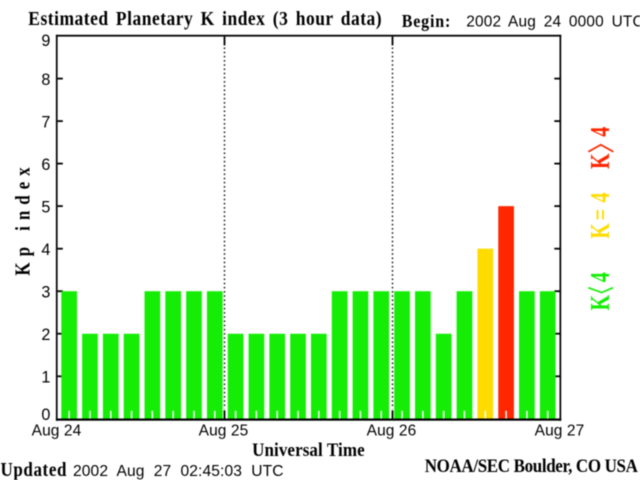  What do you see at coordinates (34, 469) in the screenshot?
I see `svg-text: Updated` at bounding box center [34, 469].